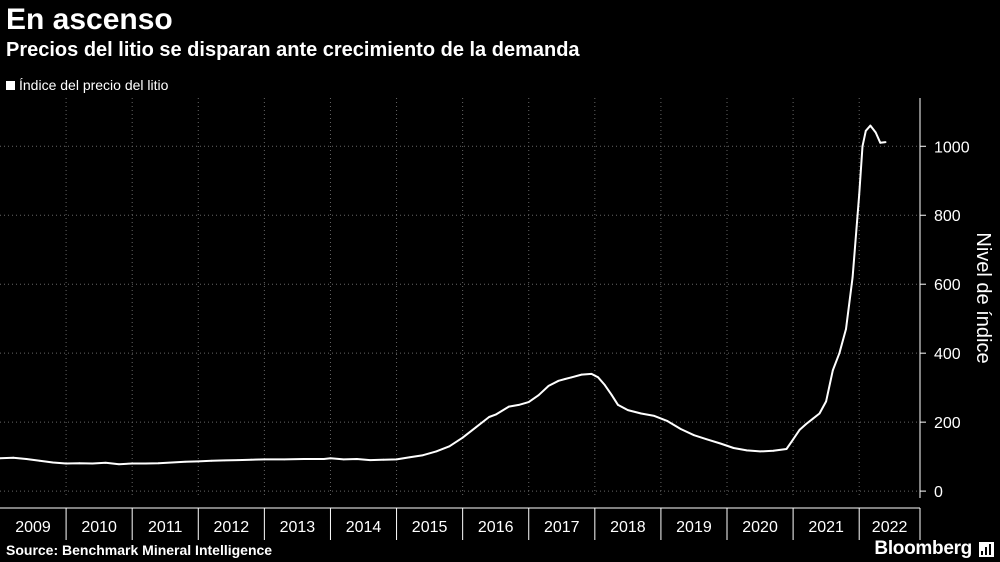 The height and width of the screenshot is (562, 1000). What do you see at coordinates (139, 550) in the screenshot?
I see `source-note: Source: Benchmark Mineral Intelligence` at bounding box center [139, 550].